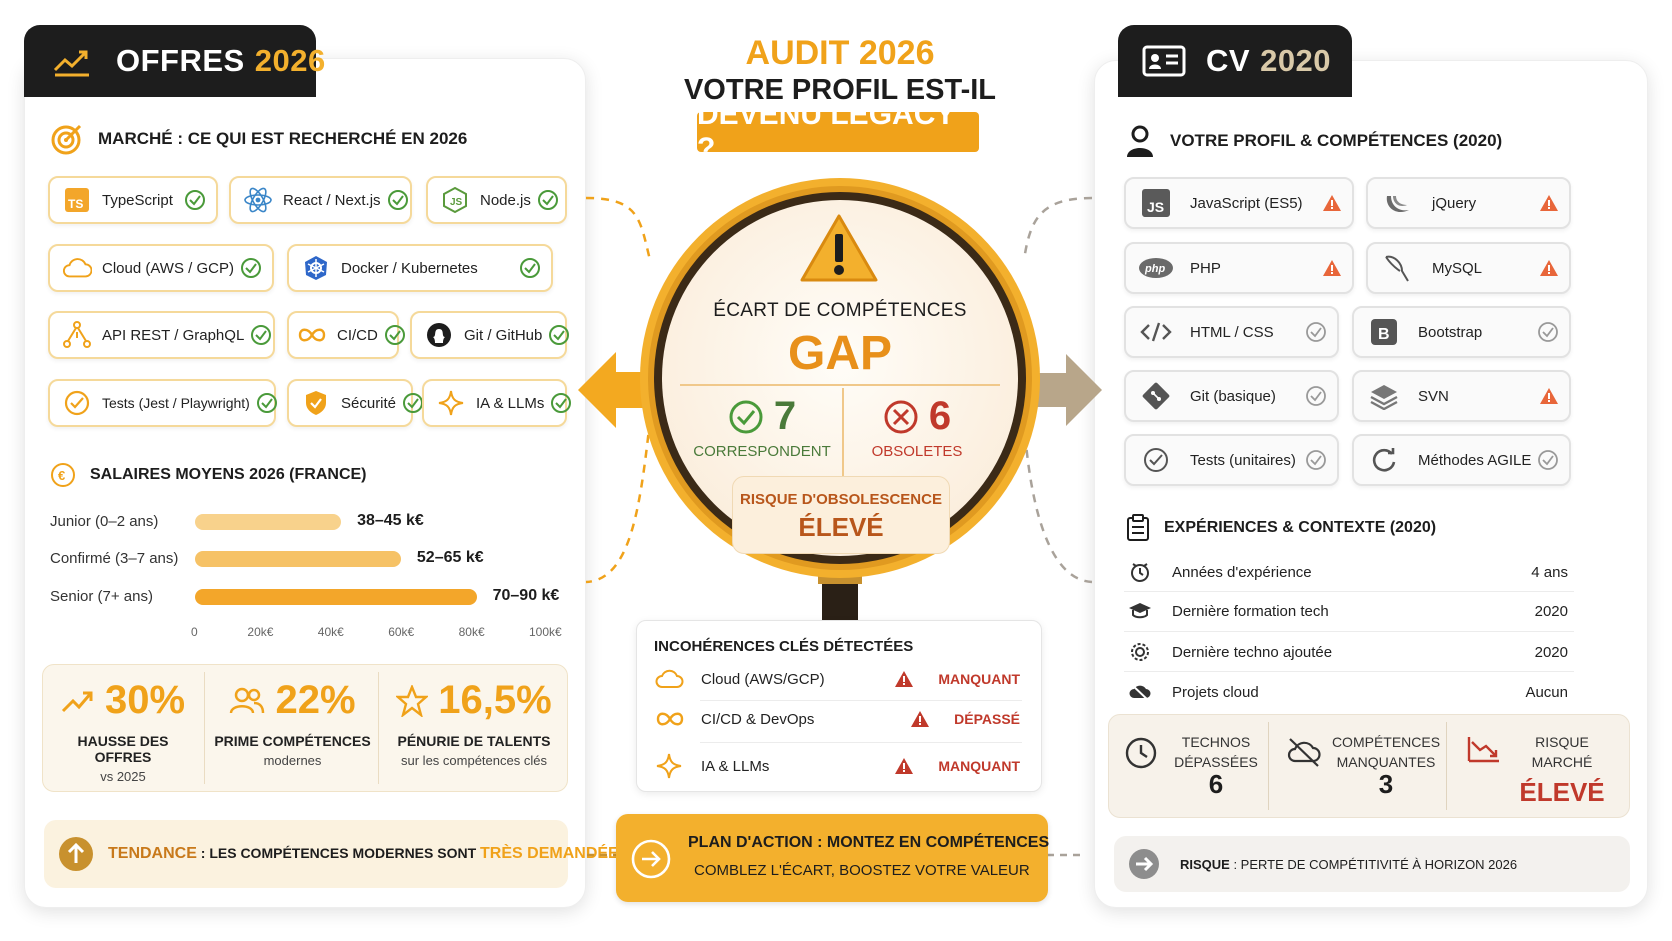 The height and width of the screenshot is (941, 1672). I want to click on cv-skill-chip: B Bootstrap, so click(1461, 332).